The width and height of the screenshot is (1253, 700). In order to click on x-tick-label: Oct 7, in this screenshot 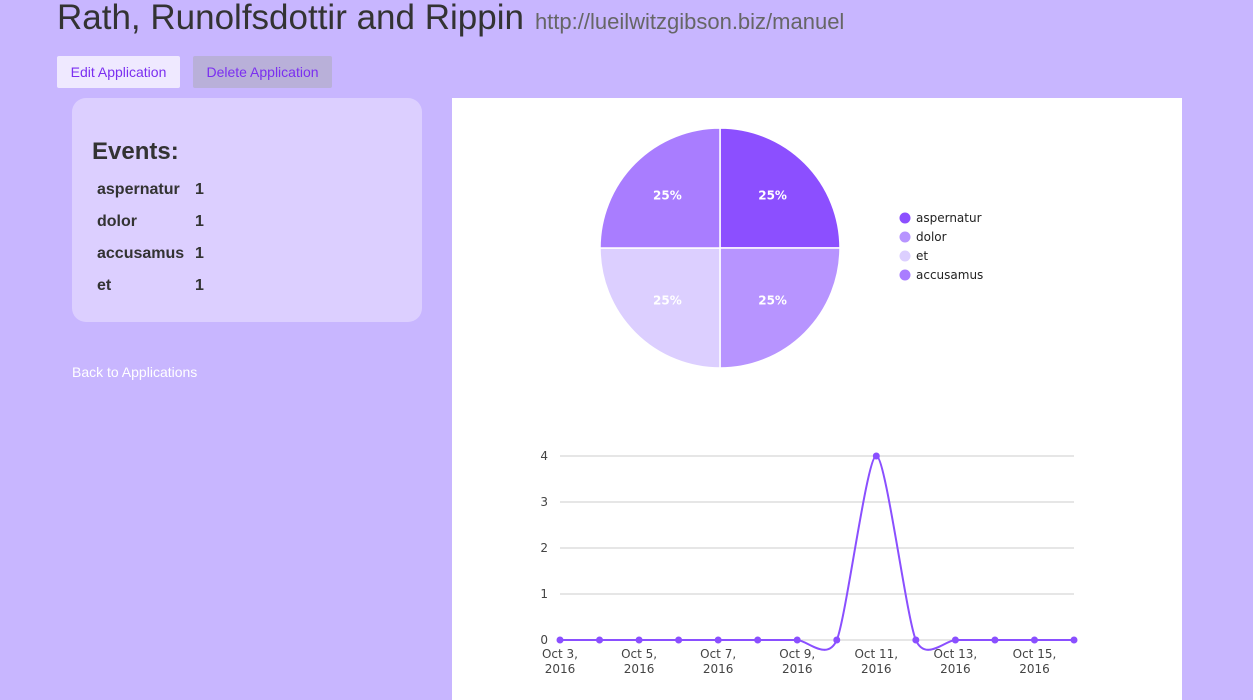, I will do `click(718, 654)`.